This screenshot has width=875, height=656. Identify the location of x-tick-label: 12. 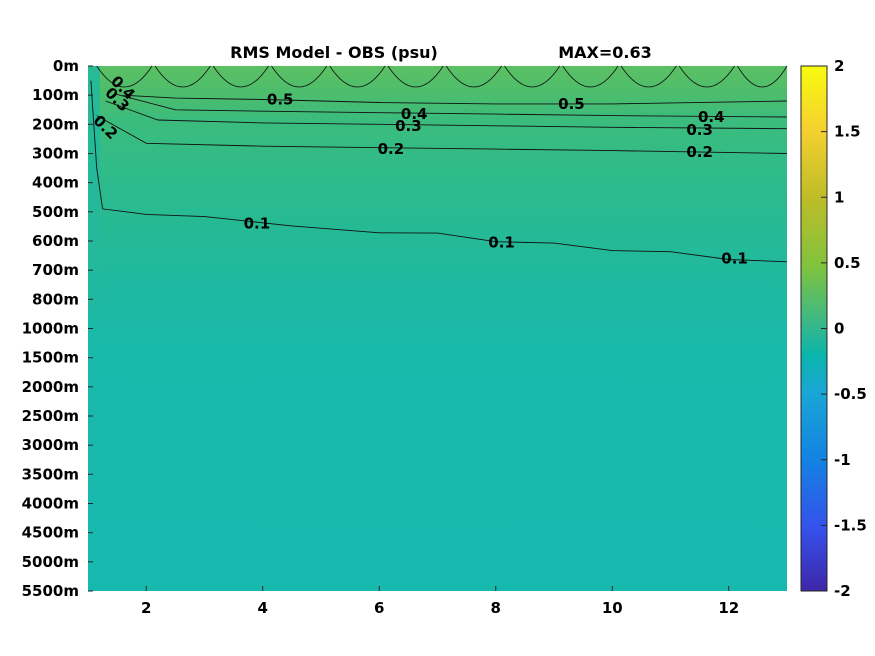
(728, 608).